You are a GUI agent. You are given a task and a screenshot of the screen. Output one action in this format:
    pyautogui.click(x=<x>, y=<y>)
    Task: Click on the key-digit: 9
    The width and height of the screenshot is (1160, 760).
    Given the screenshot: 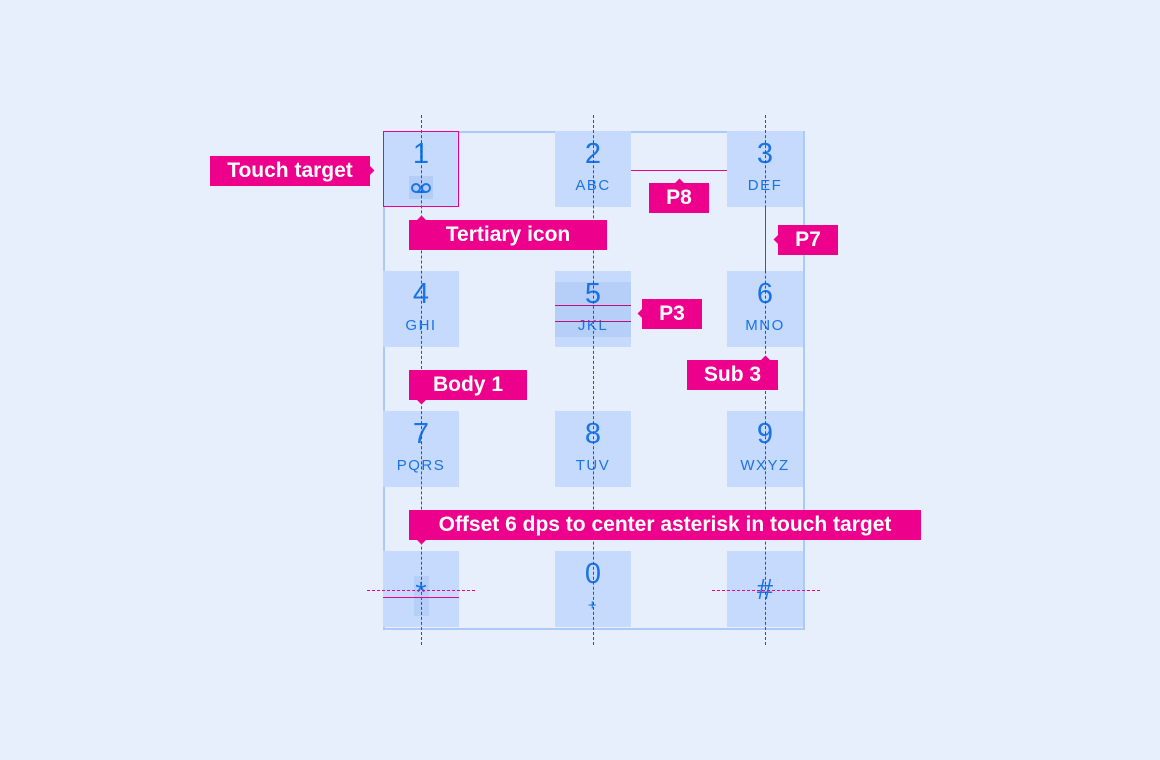 What is the action you would take?
    pyautogui.click(x=765, y=434)
    